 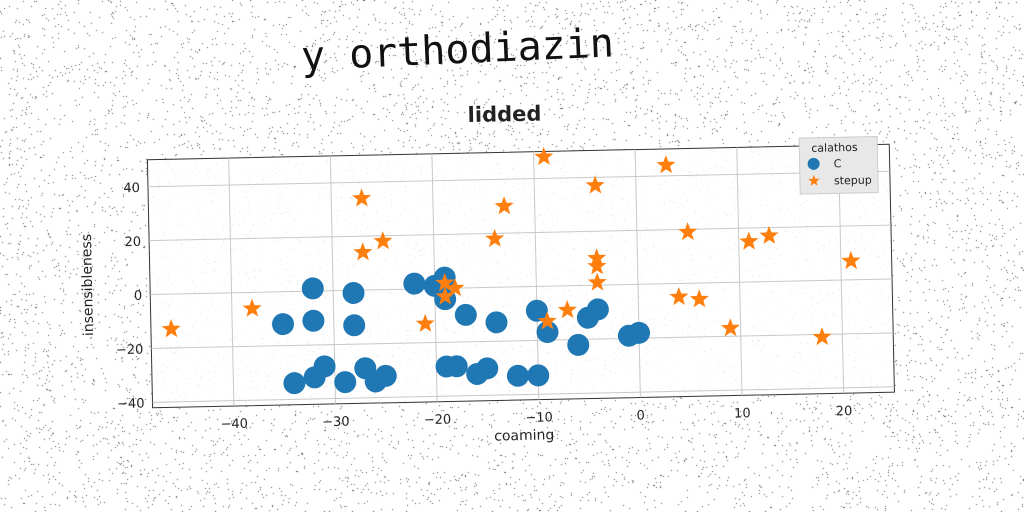 I want to click on x-tick-label: 10, so click(x=742, y=413).